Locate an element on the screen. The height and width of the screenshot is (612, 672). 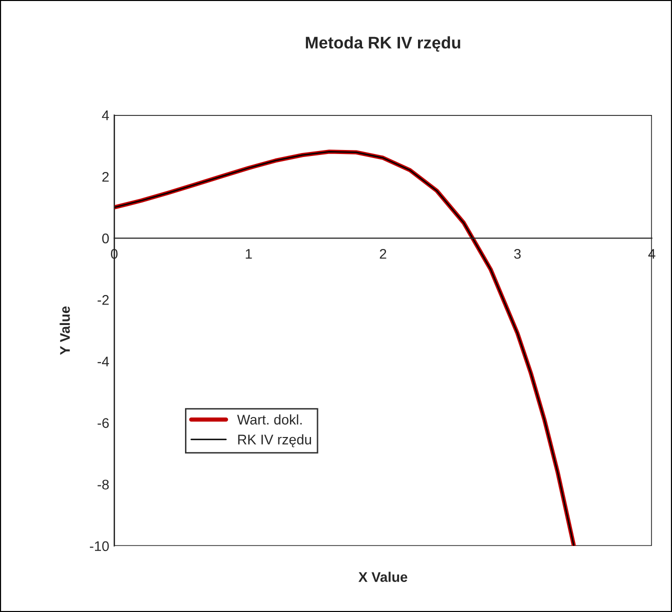
chart-title: Metoda RK IV rzędu is located at coordinates (383, 44).